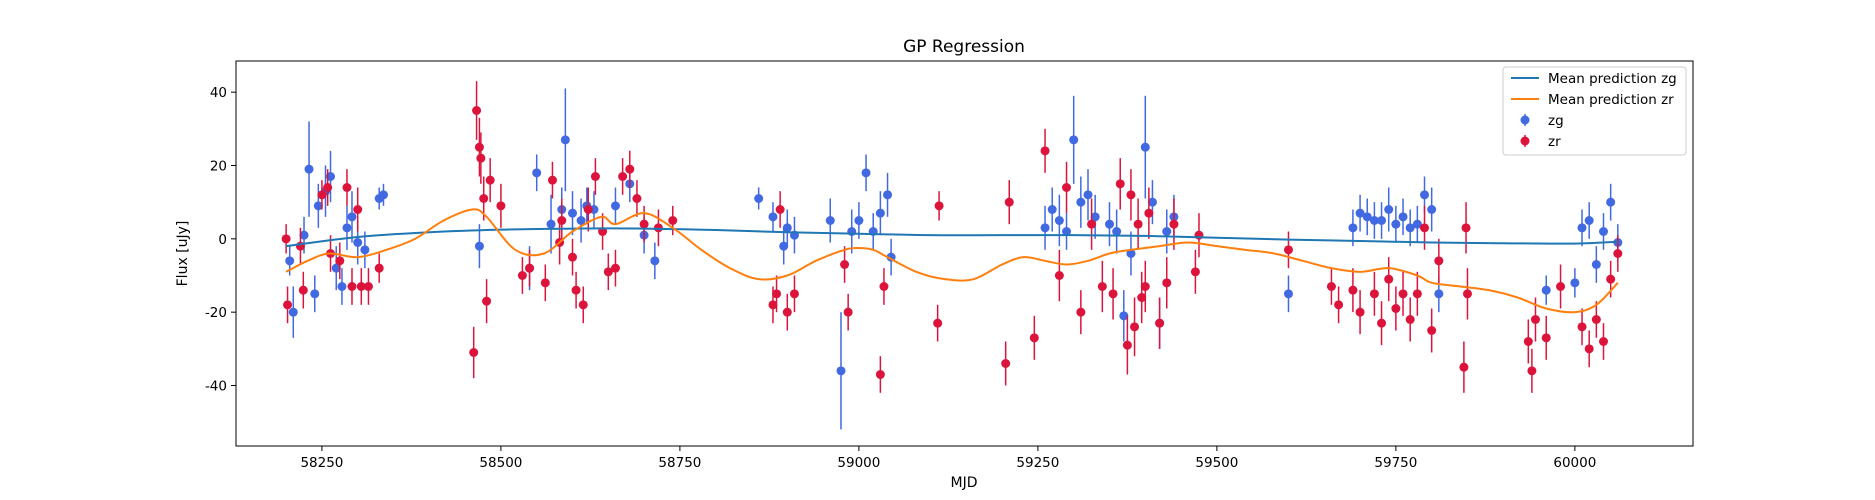  I want to click on legend-swatch-zr-marker, so click(1525, 141).